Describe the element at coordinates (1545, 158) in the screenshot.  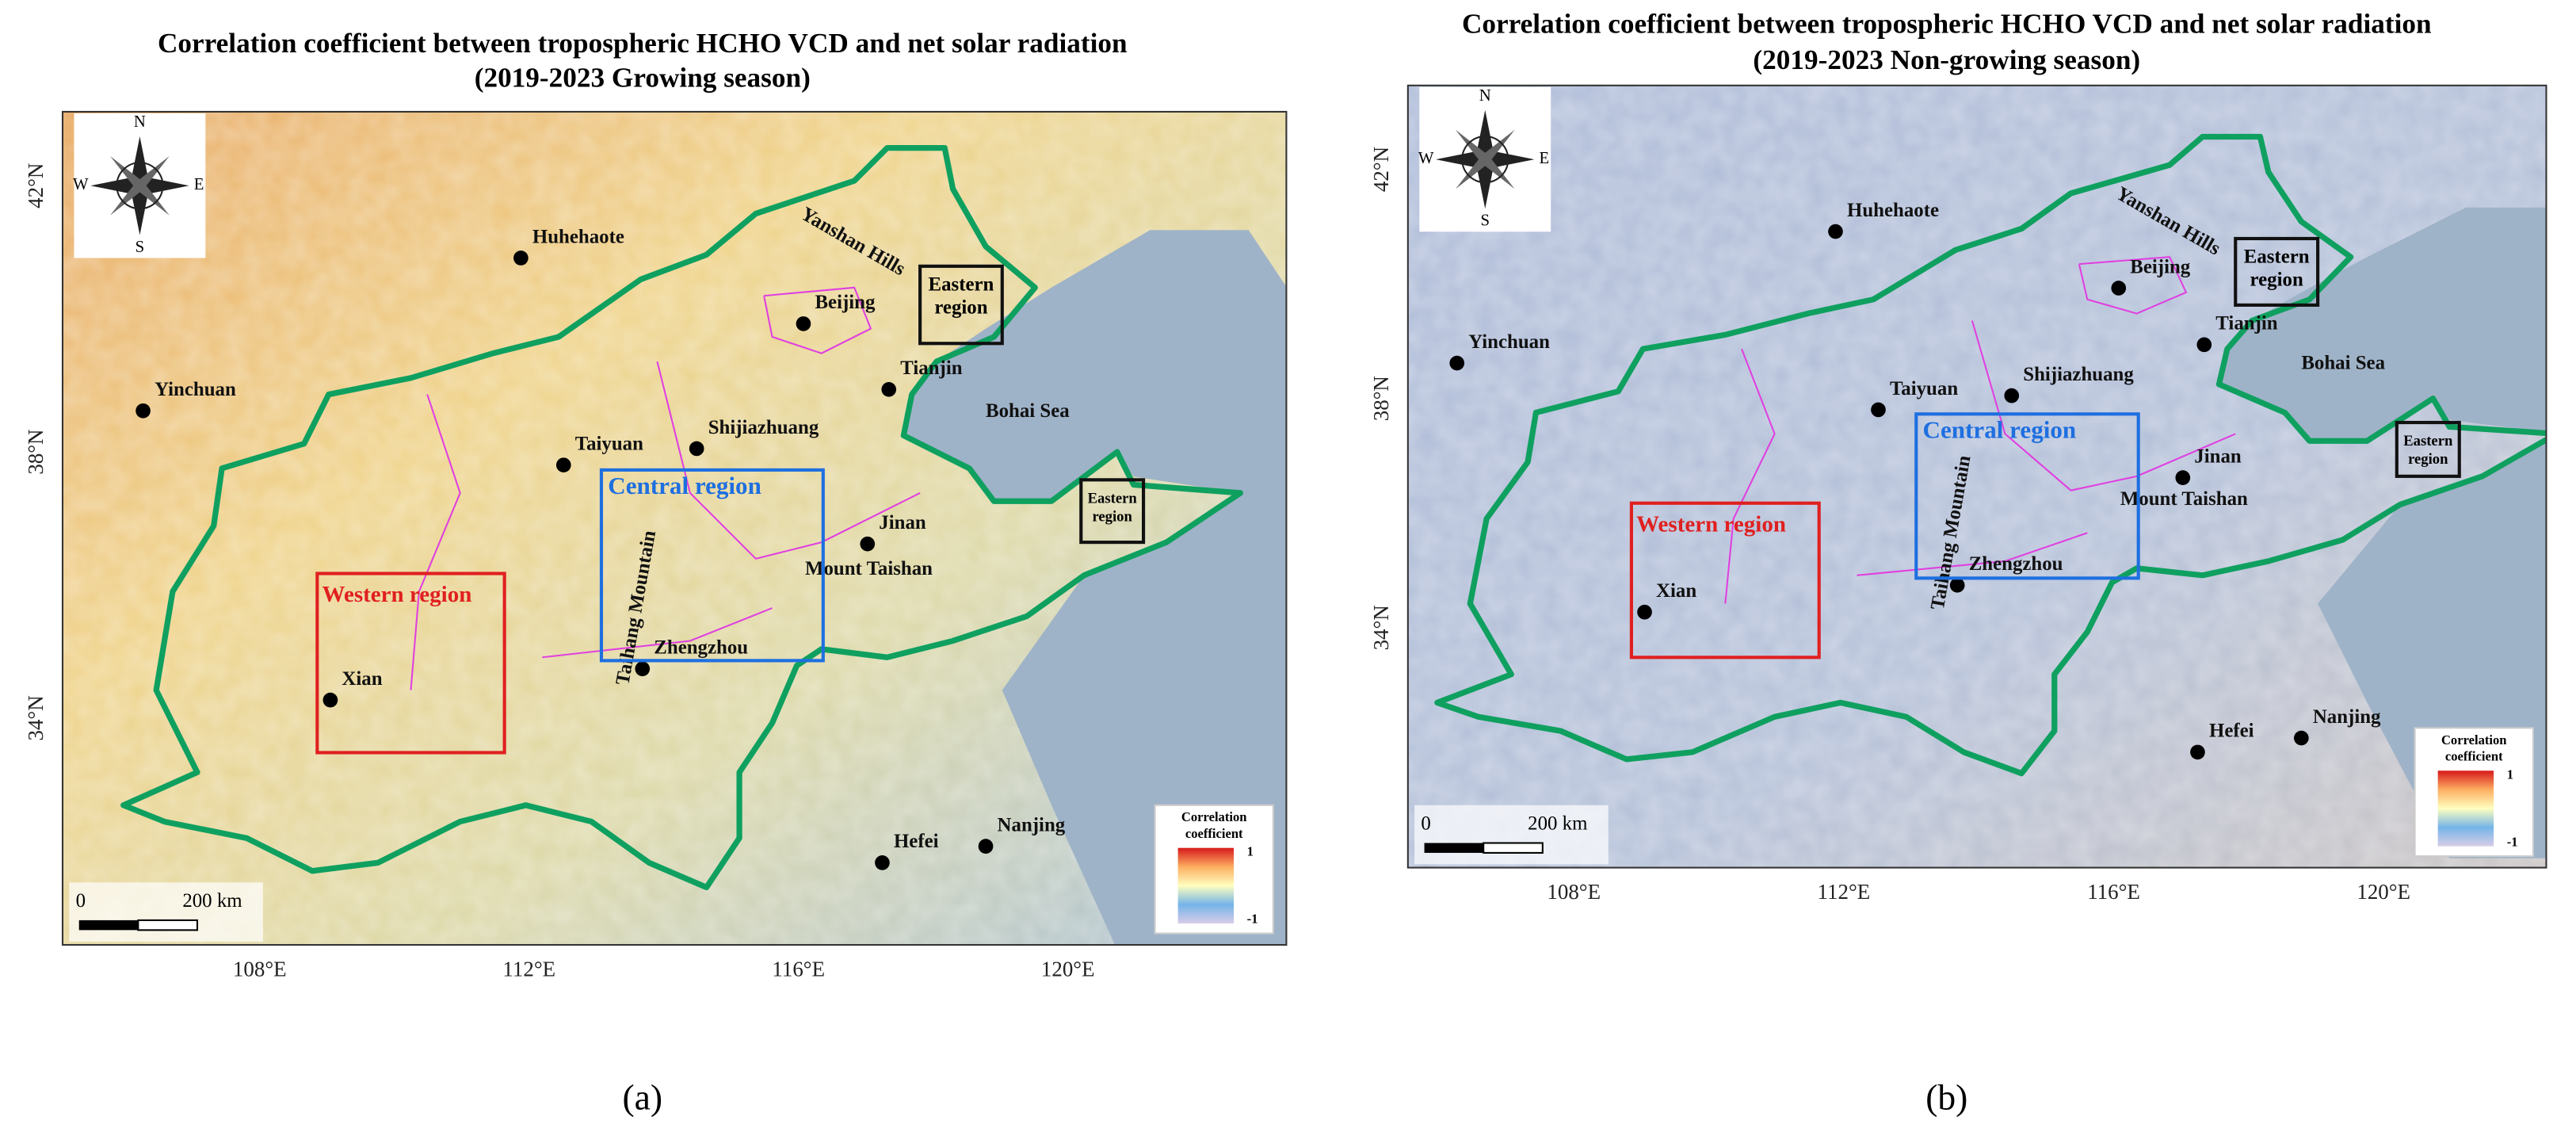
I see `compass-letter: E` at that location.